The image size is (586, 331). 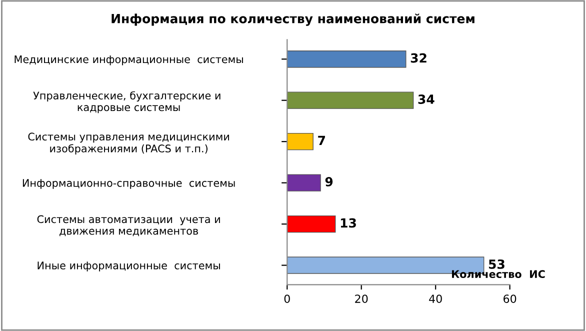 What do you see at coordinates (348, 223) in the screenshot?
I see `data-label: 13` at bounding box center [348, 223].